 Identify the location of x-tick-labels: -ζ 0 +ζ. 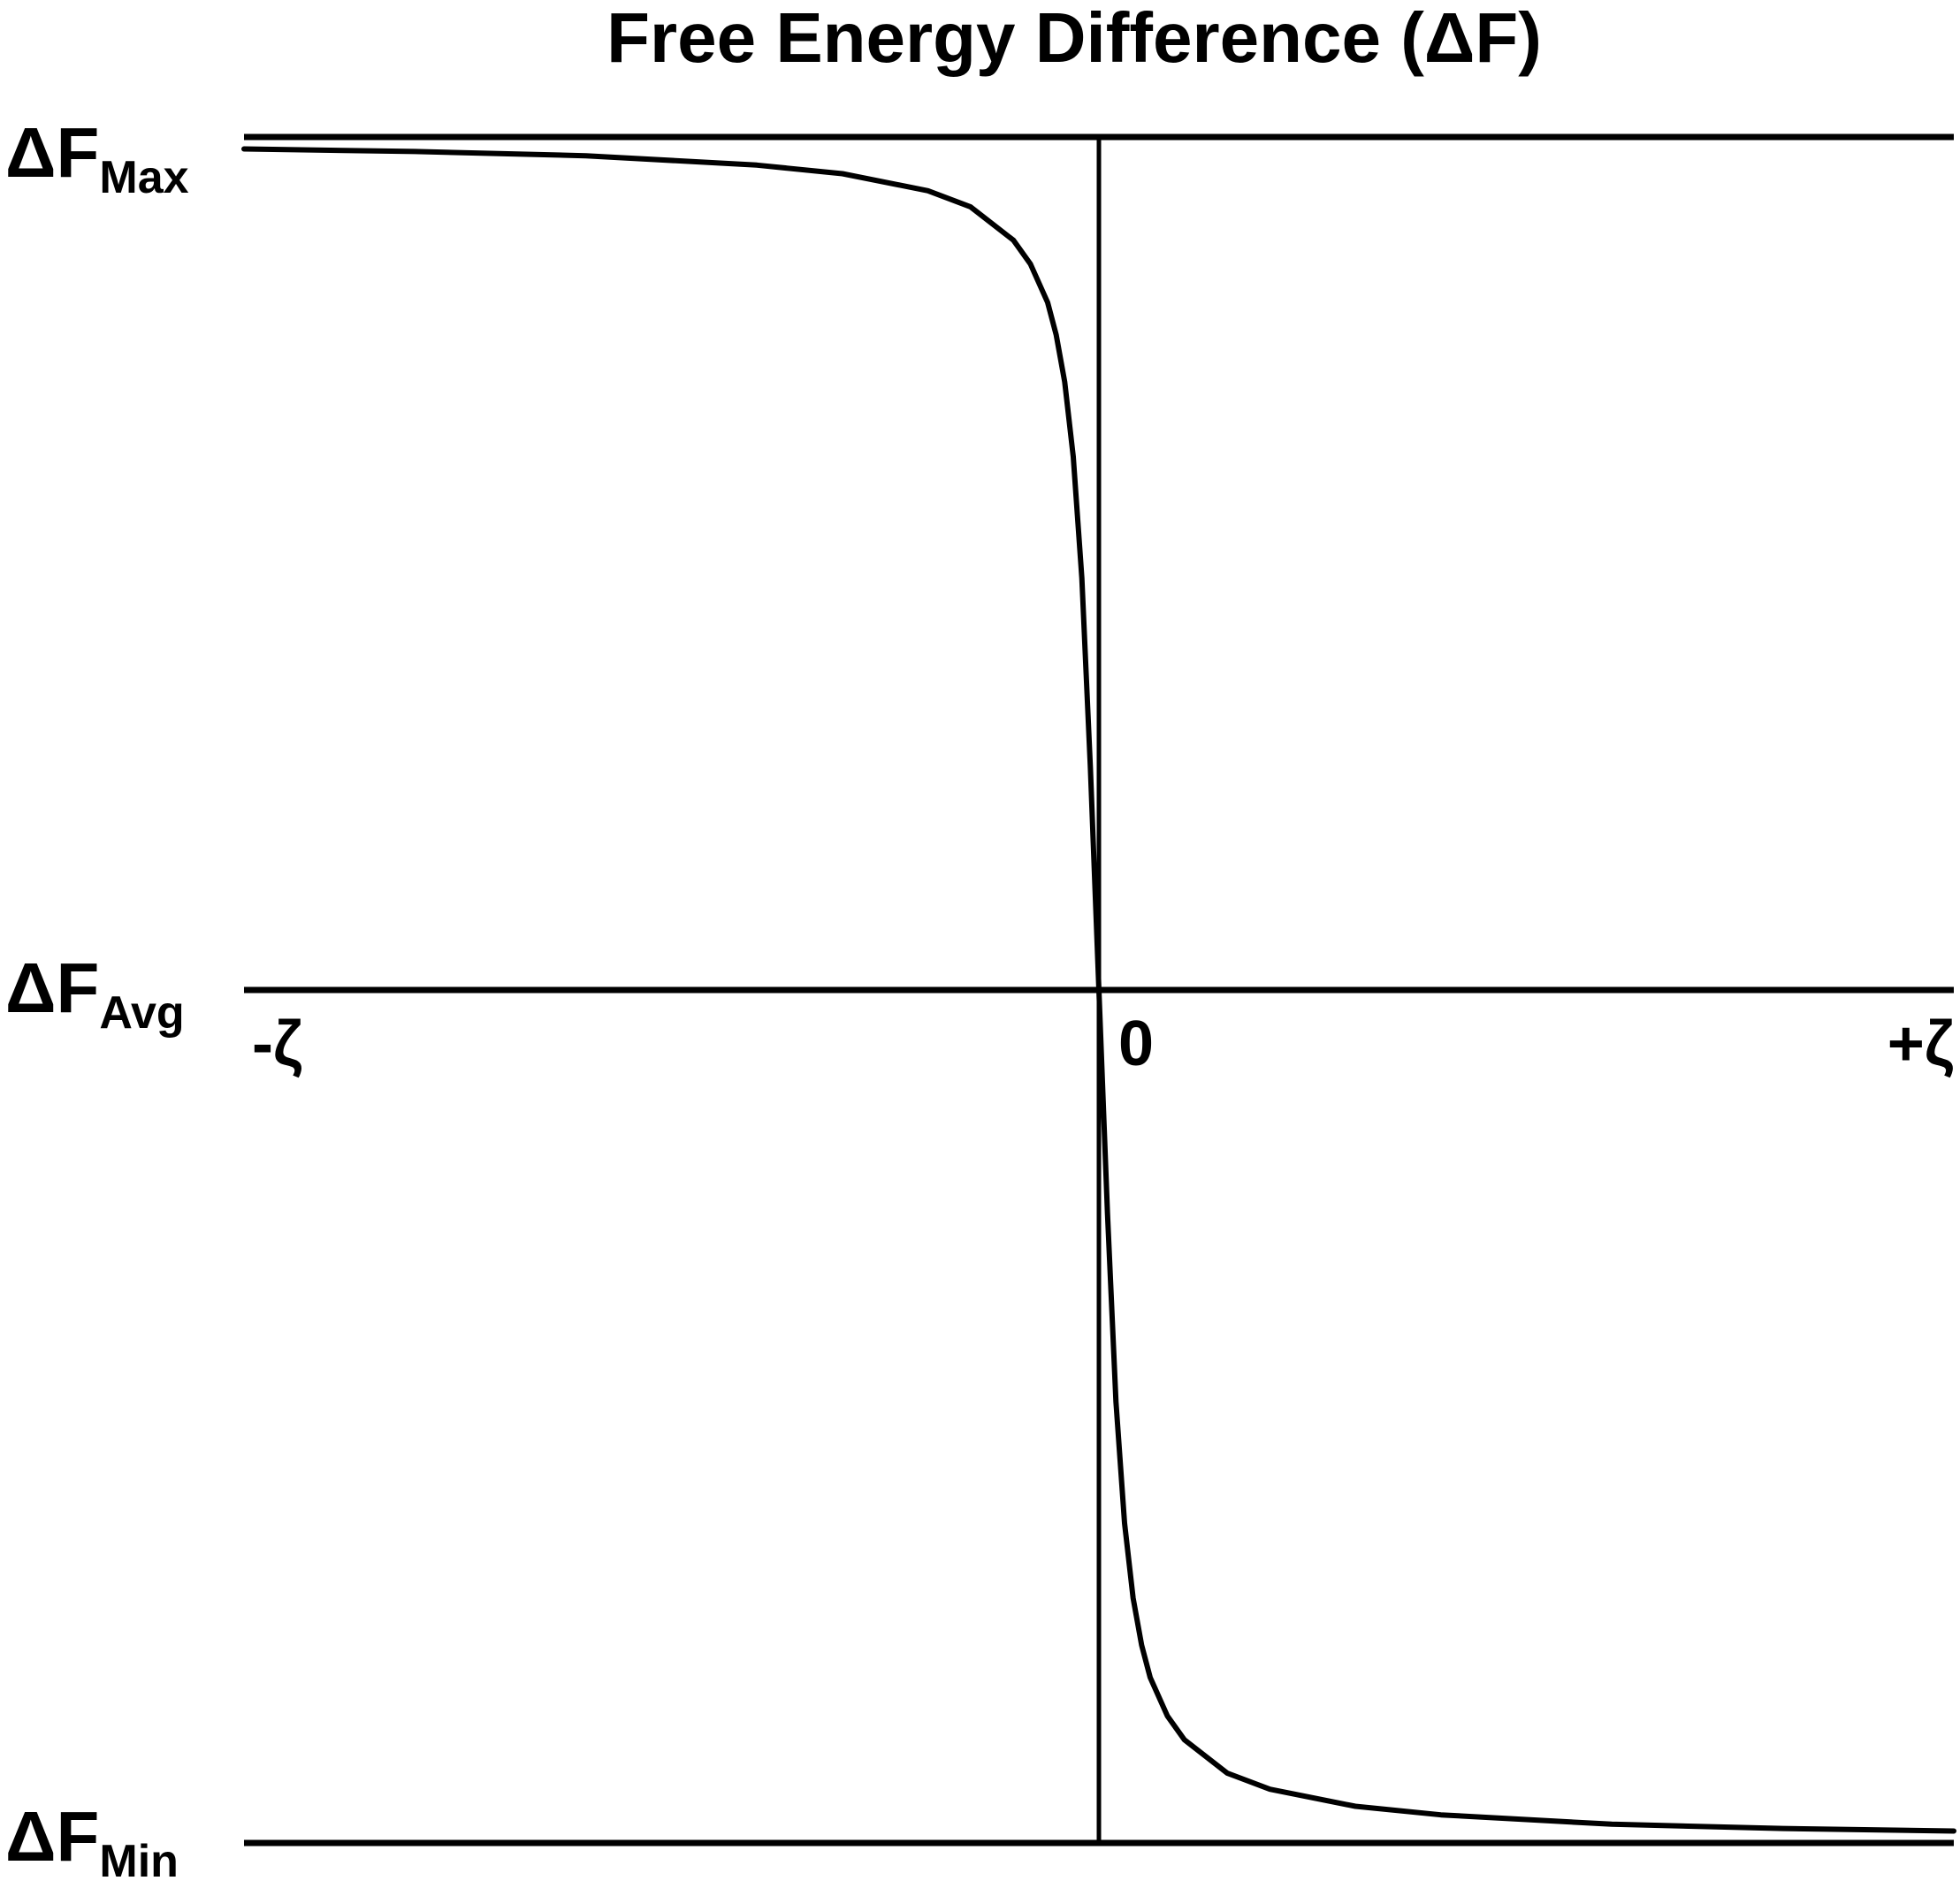
(1103, 1044).